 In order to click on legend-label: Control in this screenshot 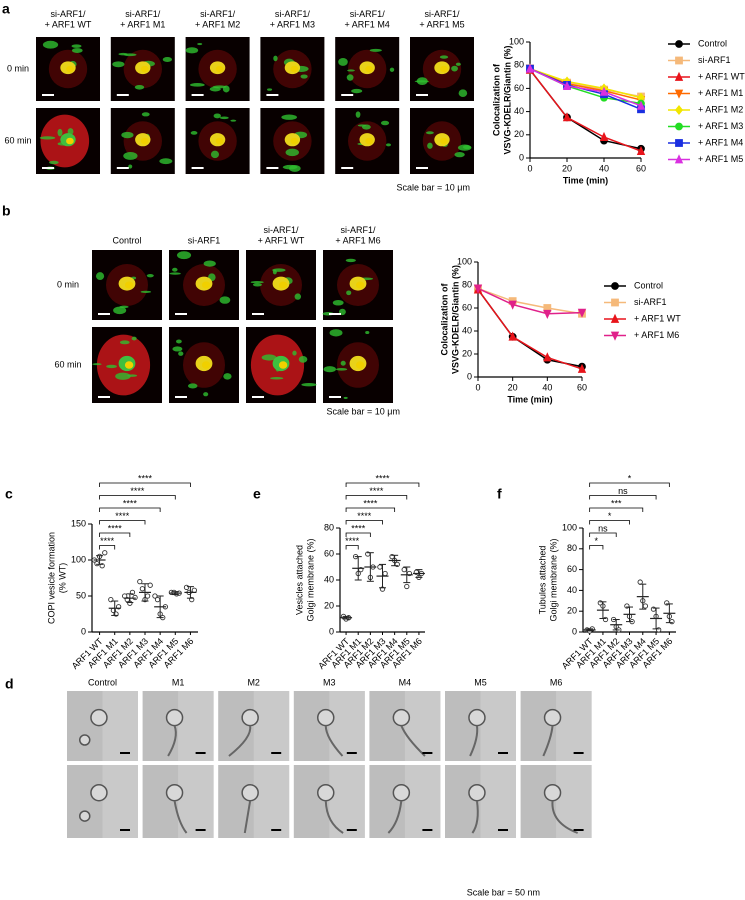, I will do `click(712, 43)`.